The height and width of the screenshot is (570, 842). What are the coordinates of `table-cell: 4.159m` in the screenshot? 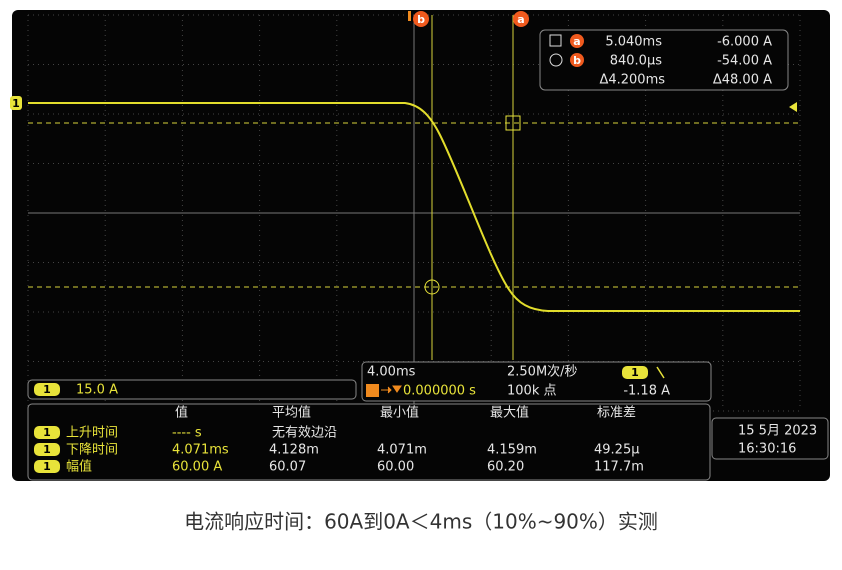 It's located at (512, 450).